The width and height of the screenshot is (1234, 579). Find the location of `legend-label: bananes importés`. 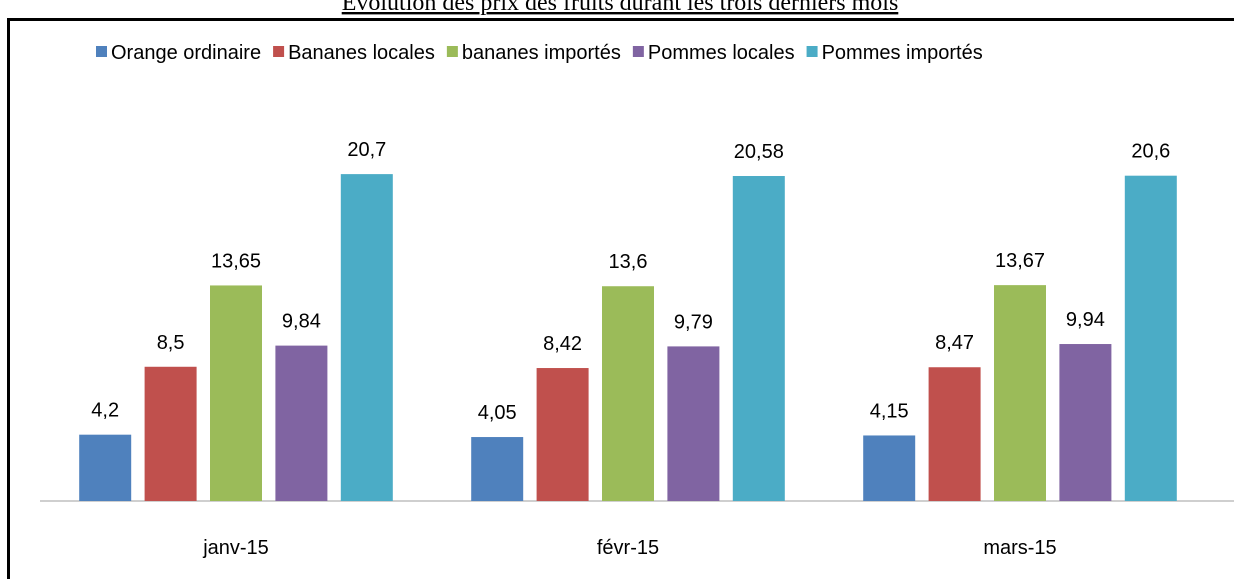

legend-label: bananes importés is located at coordinates (541, 53).